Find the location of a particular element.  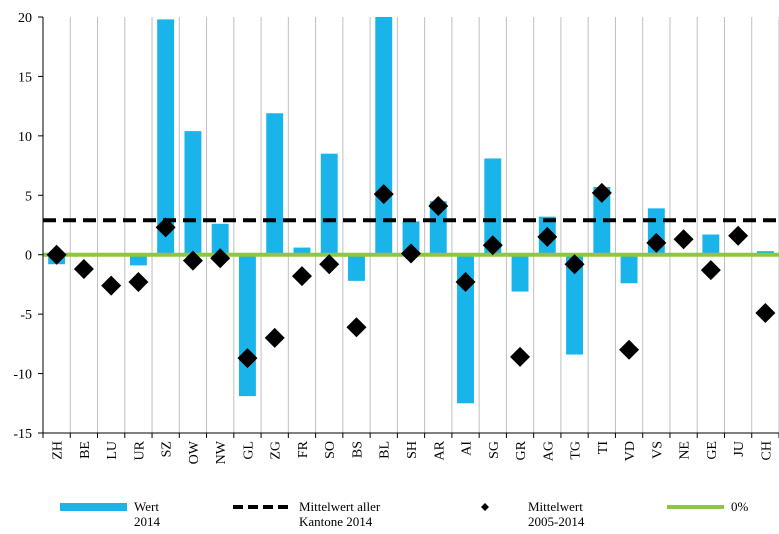

category-label-BS: BS is located at coordinates (357, 449).